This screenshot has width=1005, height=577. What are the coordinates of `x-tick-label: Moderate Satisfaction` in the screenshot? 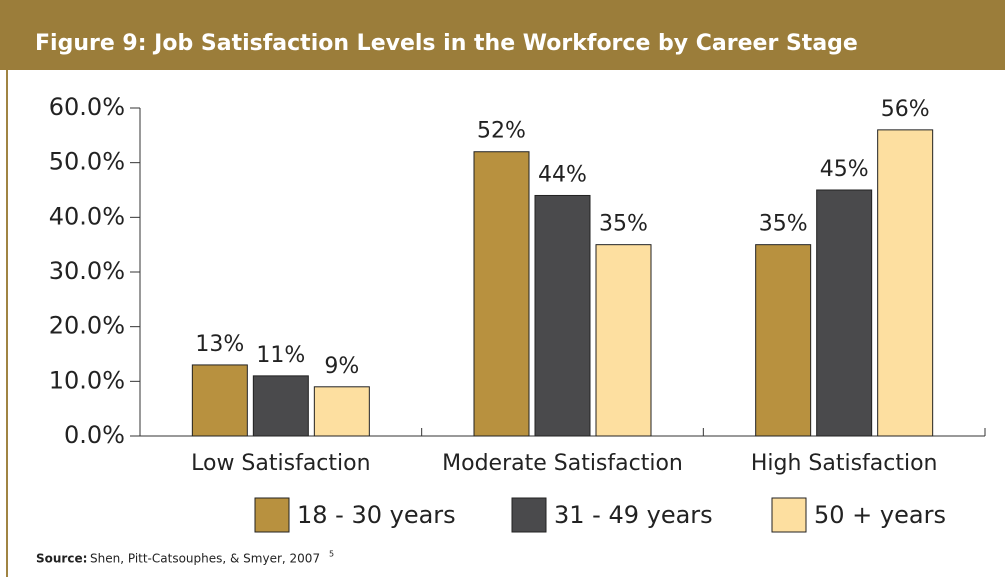 It's located at (562, 463).